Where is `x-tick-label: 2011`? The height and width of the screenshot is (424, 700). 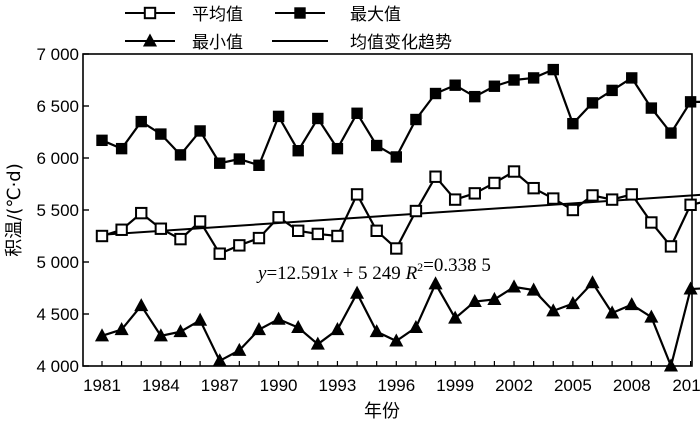
x-tick-label: 2011 is located at coordinates (686, 385).